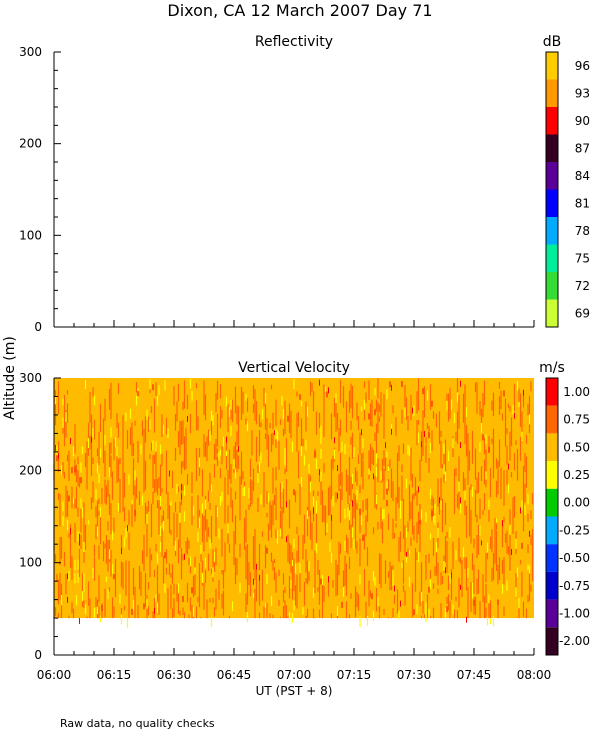 This screenshot has width=600, height=750. Describe the element at coordinates (582, 148) in the screenshot. I see `colorbar-label: 87` at that location.